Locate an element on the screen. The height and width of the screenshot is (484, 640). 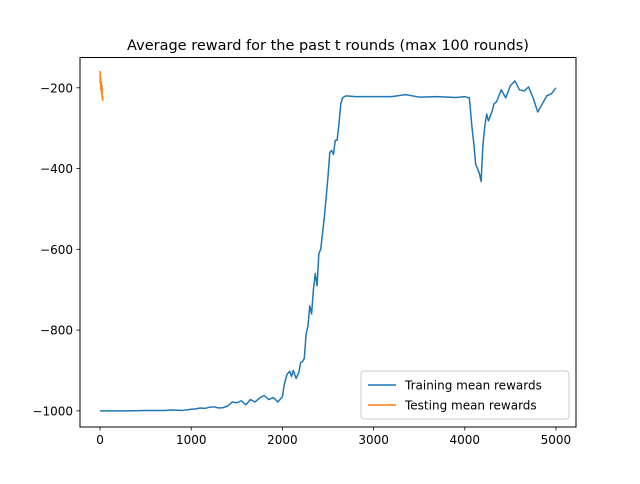
series-line-testing is located at coordinates (101, 85).